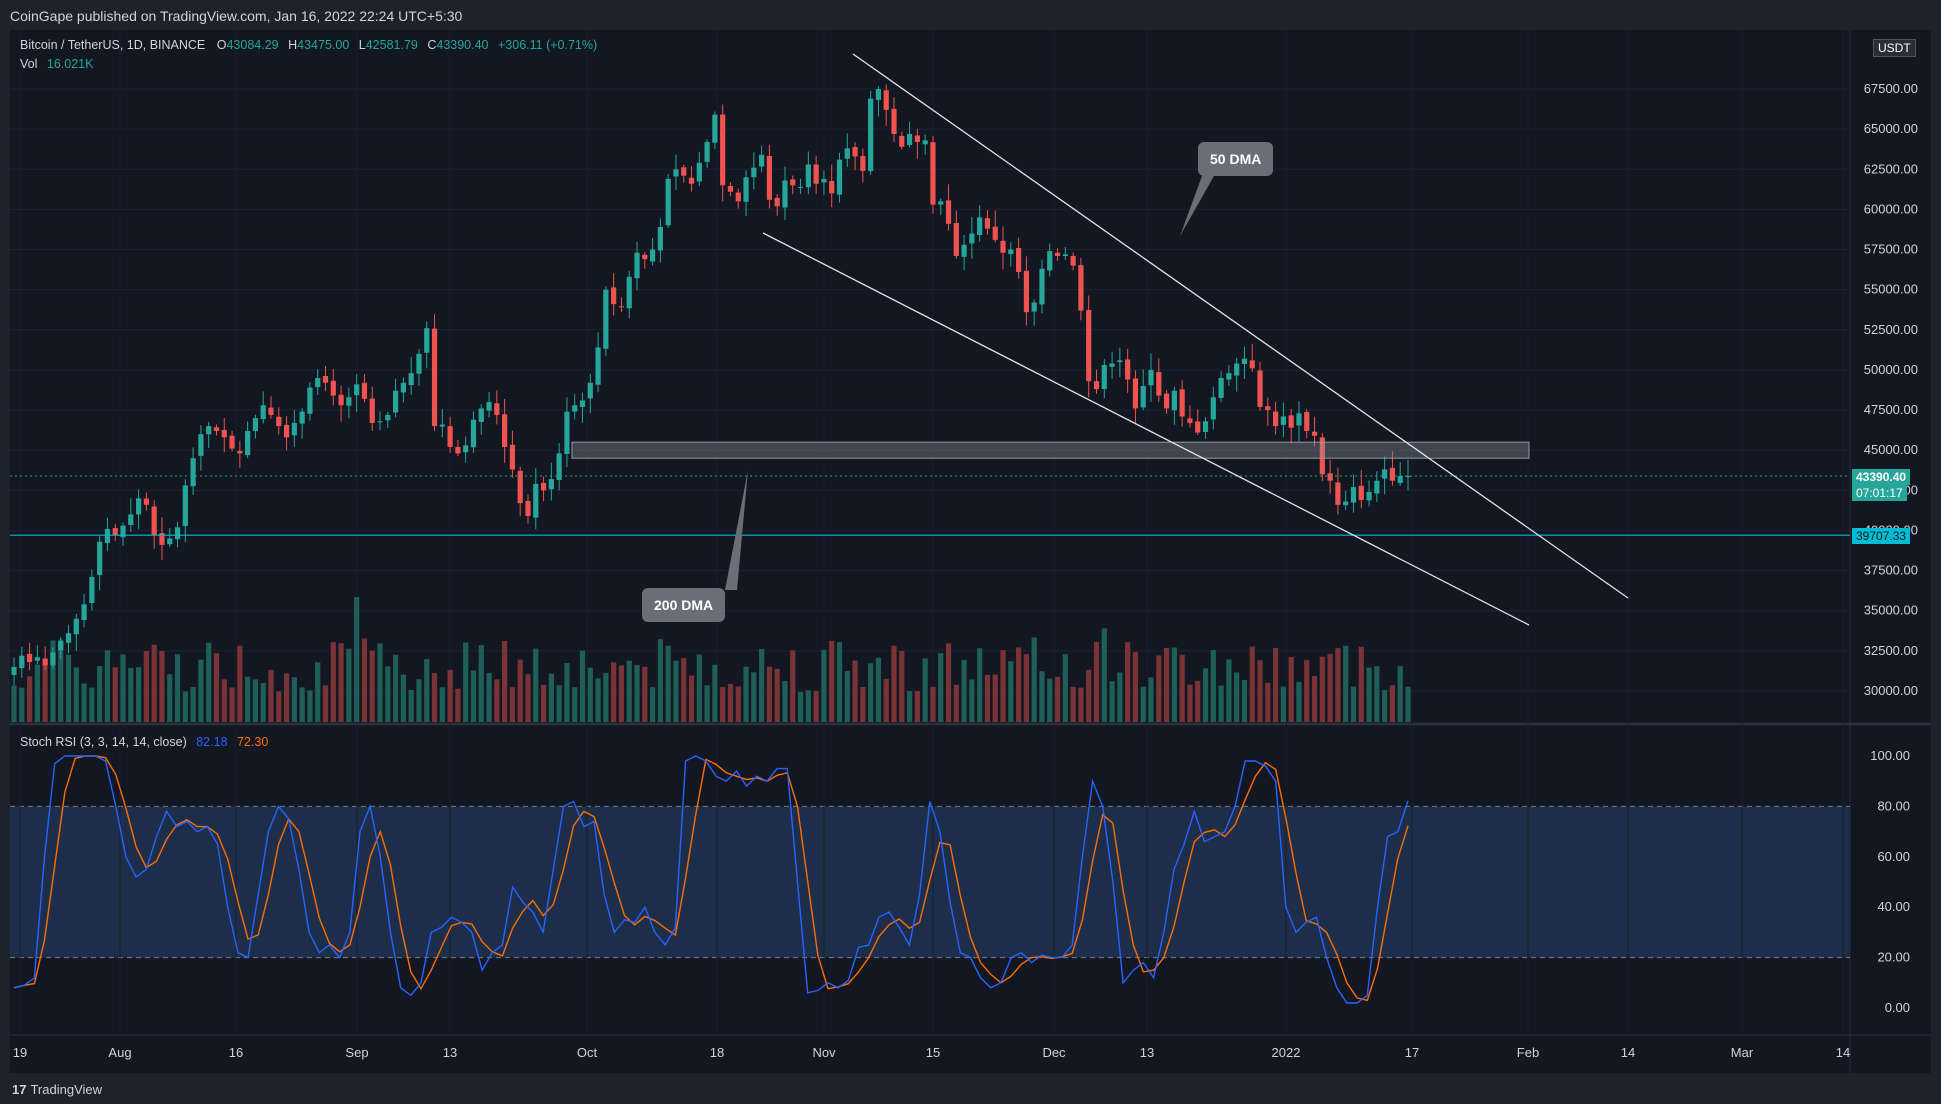 The image size is (1941, 1104). What do you see at coordinates (1891, 409) in the screenshot?
I see `price-tick-label: 47500.00` at bounding box center [1891, 409].